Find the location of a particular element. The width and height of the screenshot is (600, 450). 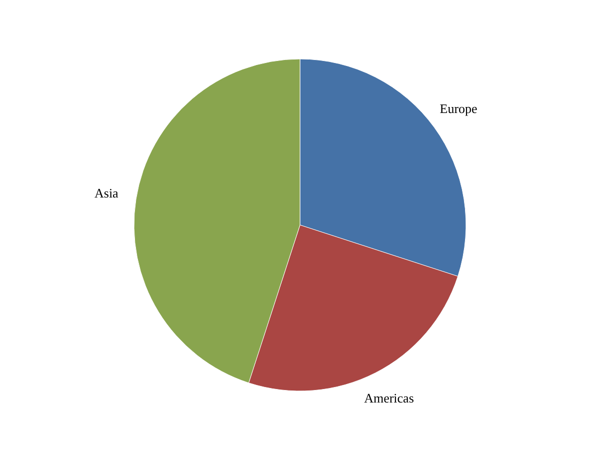

slice-label: Europe is located at coordinates (459, 108).